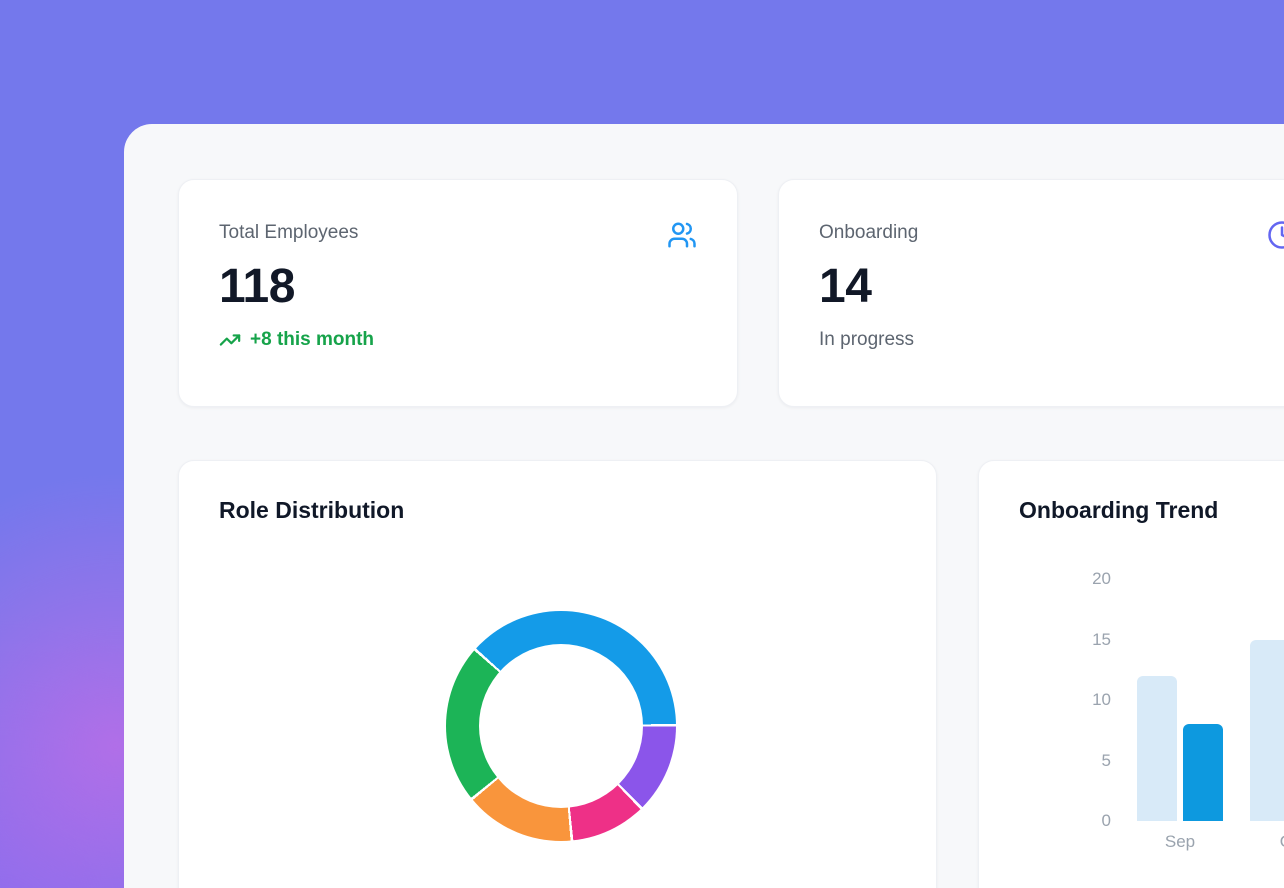 Image resolution: width=1284 pixels, height=888 pixels. What do you see at coordinates (312, 340) in the screenshot?
I see `stat-subtext: +8 this month` at bounding box center [312, 340].